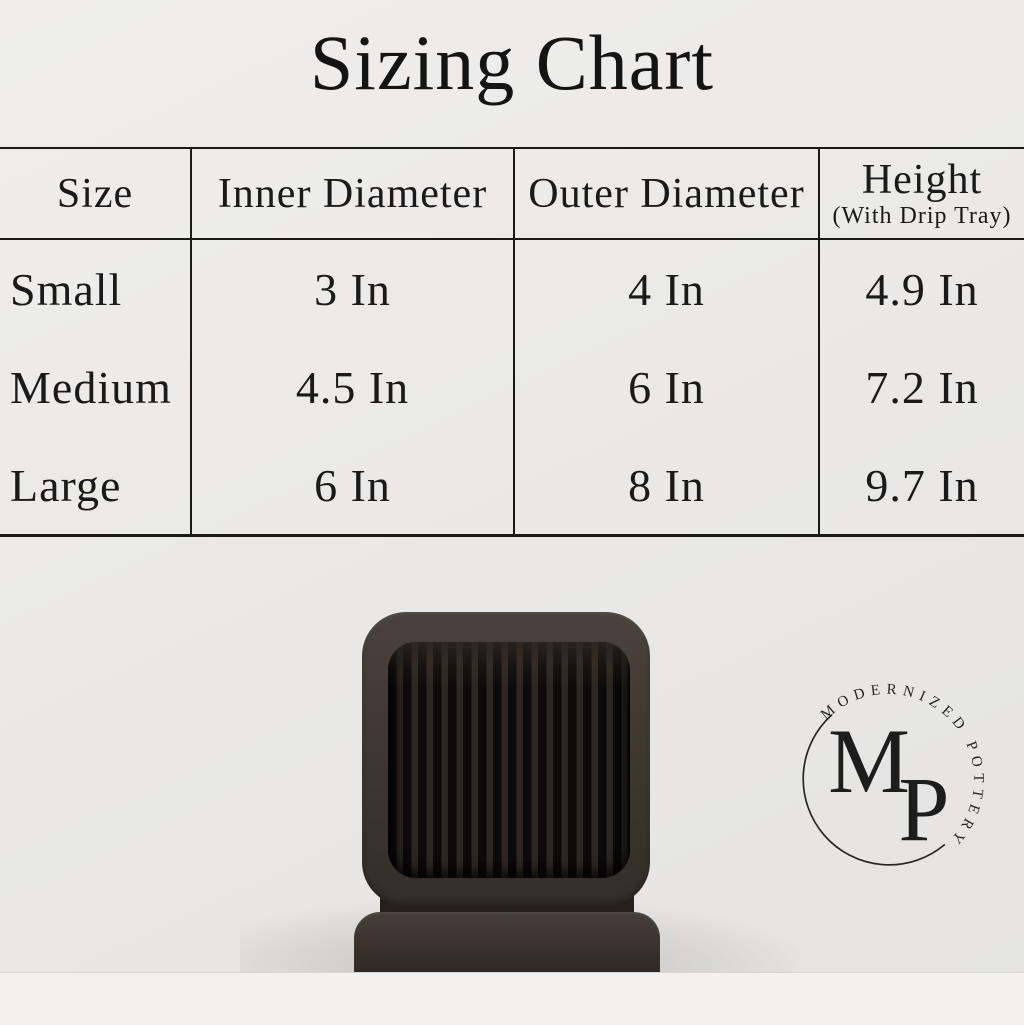 Image resolution: width=1024 pixels, height=1025 pixels. I want to click on logo-ring-arc, so click(874, 790).